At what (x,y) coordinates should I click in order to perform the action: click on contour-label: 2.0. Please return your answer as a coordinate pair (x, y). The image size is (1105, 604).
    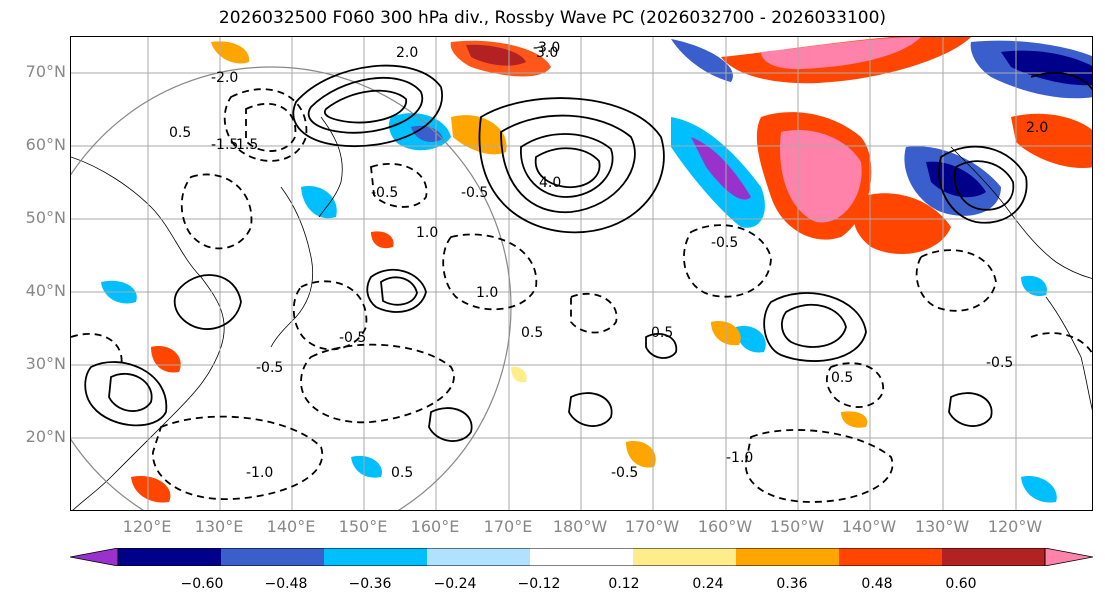
    Looking at the image, I should click on (407, 53).